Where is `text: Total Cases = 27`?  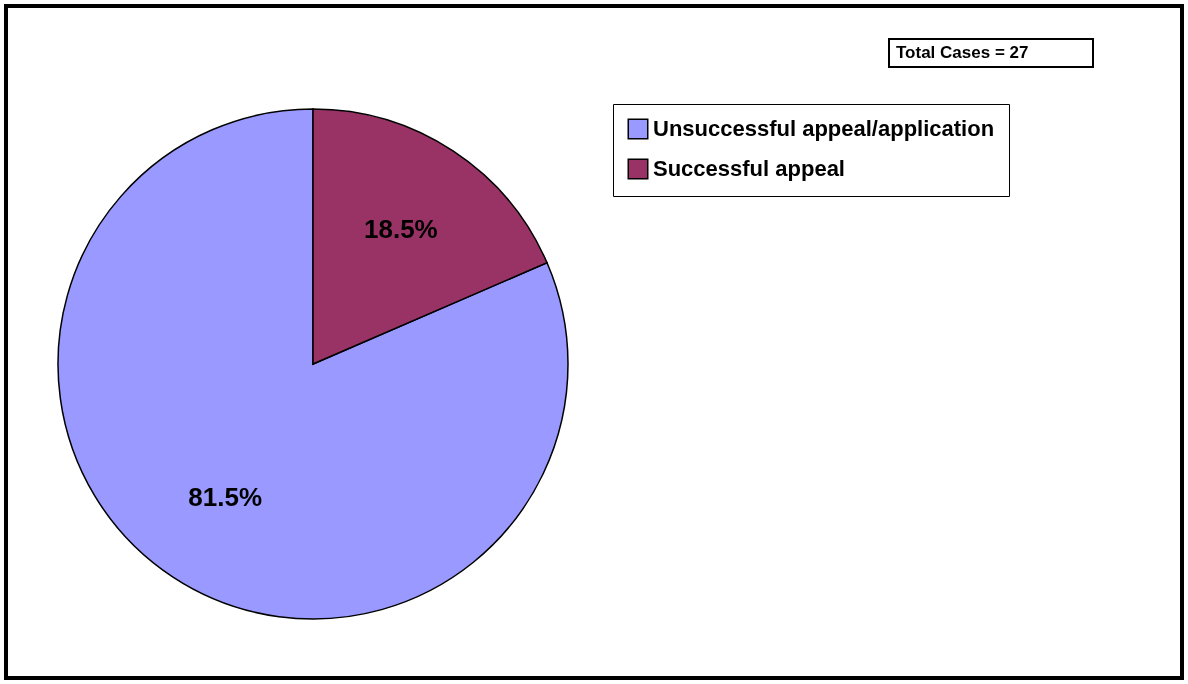 text: Total Cases = 27 is located at coordinates (991, 53).